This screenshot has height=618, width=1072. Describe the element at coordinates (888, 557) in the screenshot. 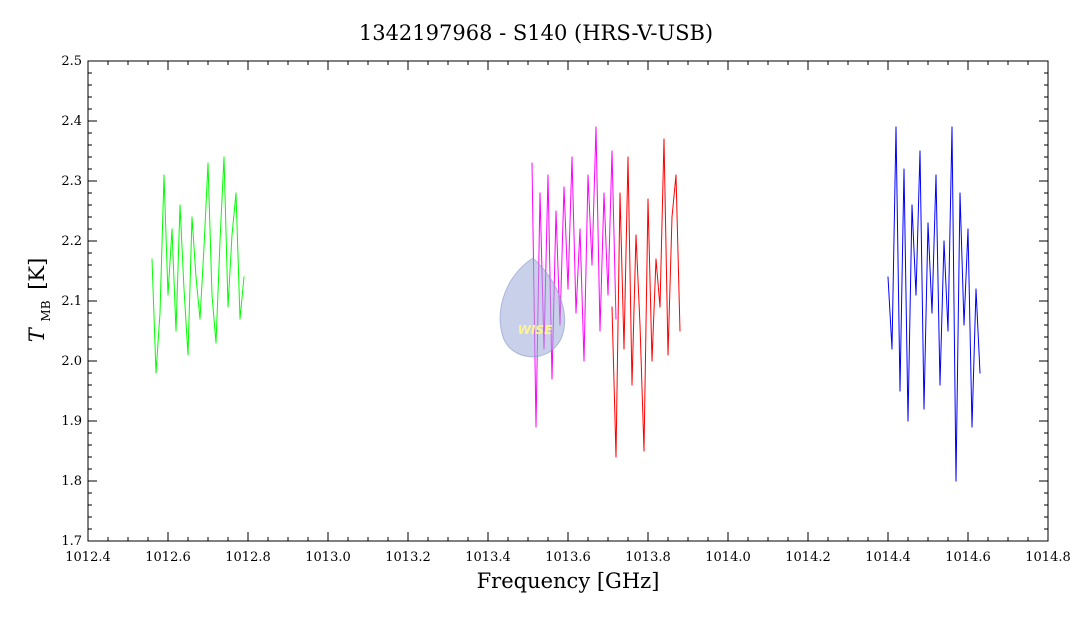

I see `x-tick-label: 1014.4` at that location.